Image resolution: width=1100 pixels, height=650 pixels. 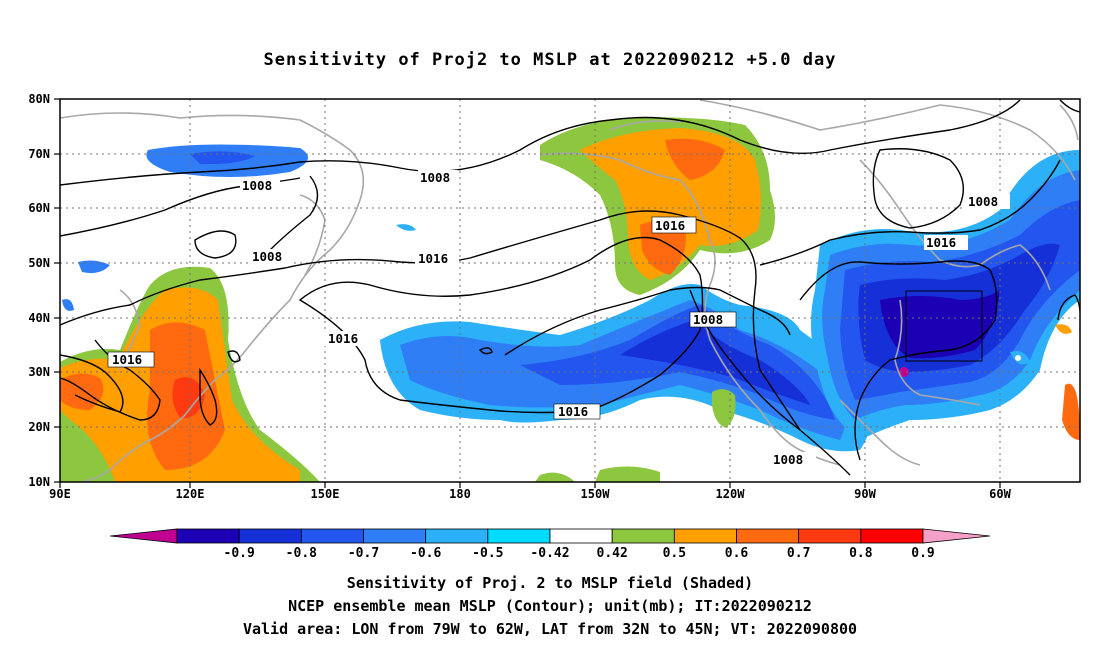 What do you see at coordinates (1071, 411) in the screenshot?
I see `pos-patch-atl` at bounding box center [1071, 411].